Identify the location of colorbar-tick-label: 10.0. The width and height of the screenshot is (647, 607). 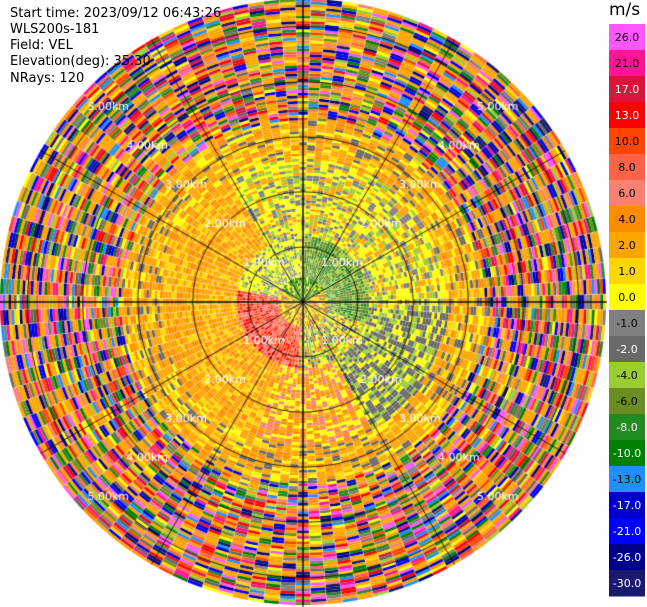
(627, 141).